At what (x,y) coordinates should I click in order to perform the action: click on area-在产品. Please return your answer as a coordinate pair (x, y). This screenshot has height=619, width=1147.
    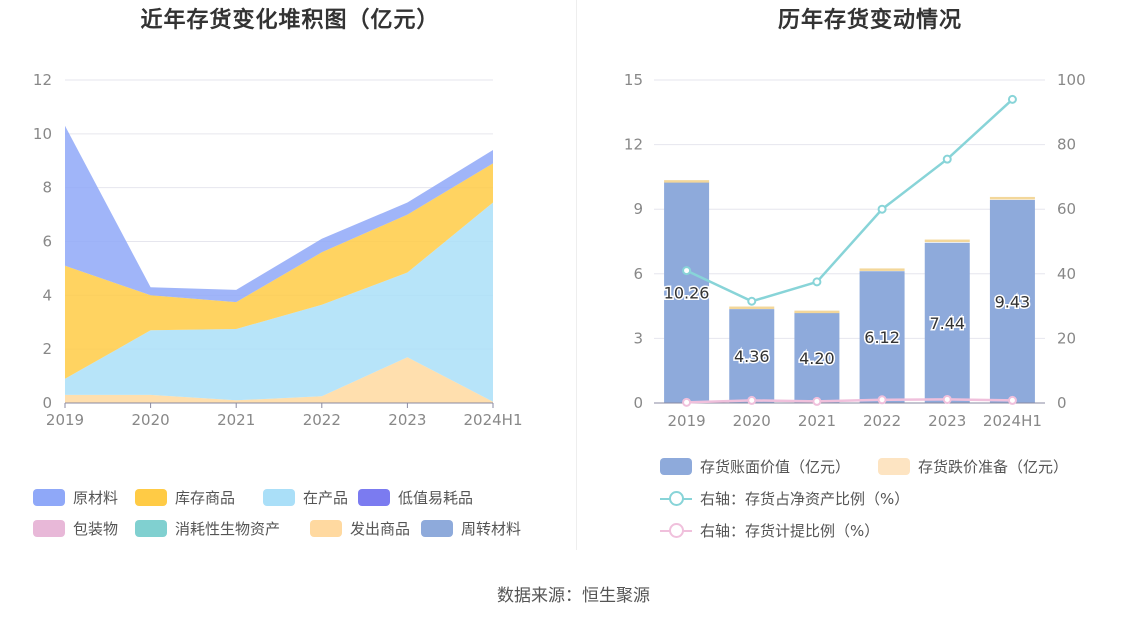
    Looking at the image, I should click on (279, 302).